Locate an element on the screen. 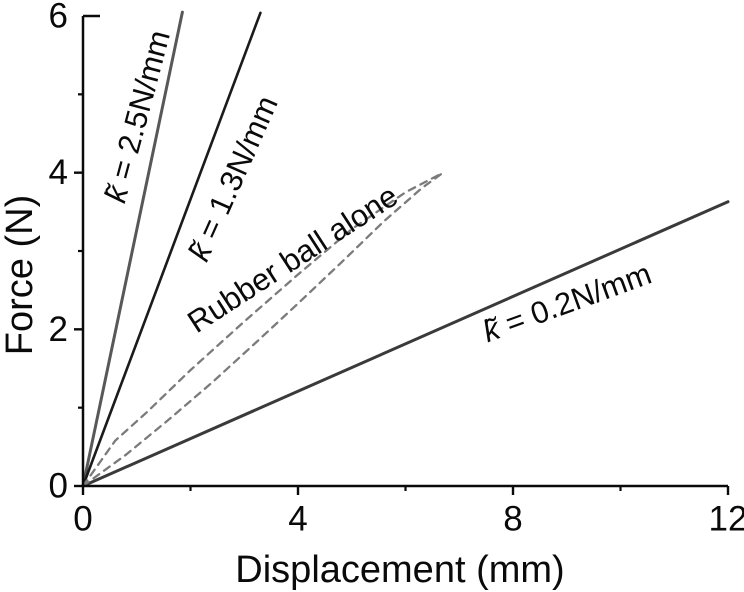 This screenshot has height=592, width=744. line-label-0: k̃ = 2.5N/mm is located at coordinates (137, 116).